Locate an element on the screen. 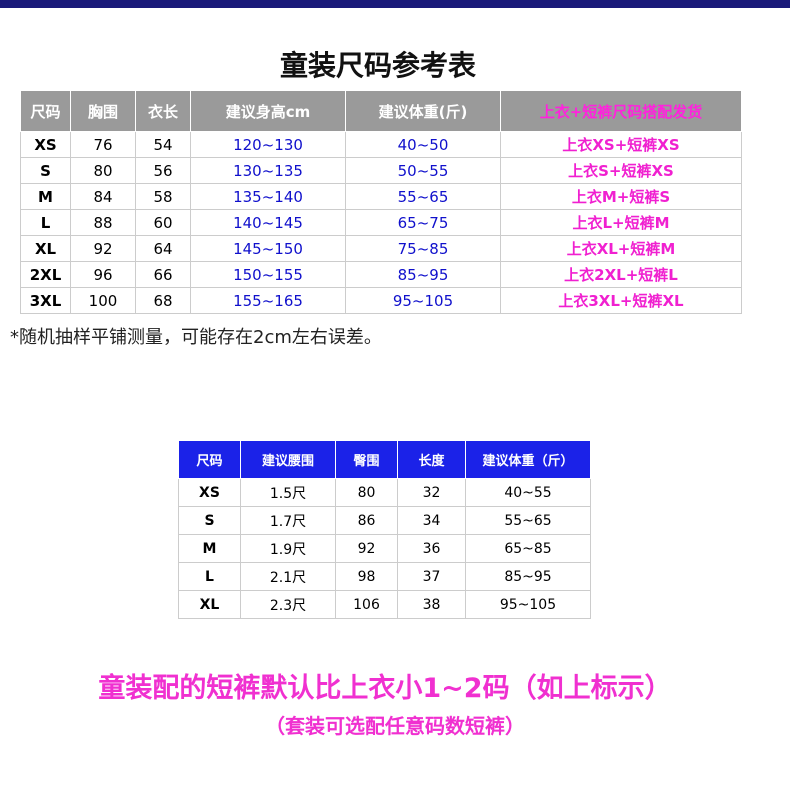  cell: 135~140 is located at coordinates (268, 196).